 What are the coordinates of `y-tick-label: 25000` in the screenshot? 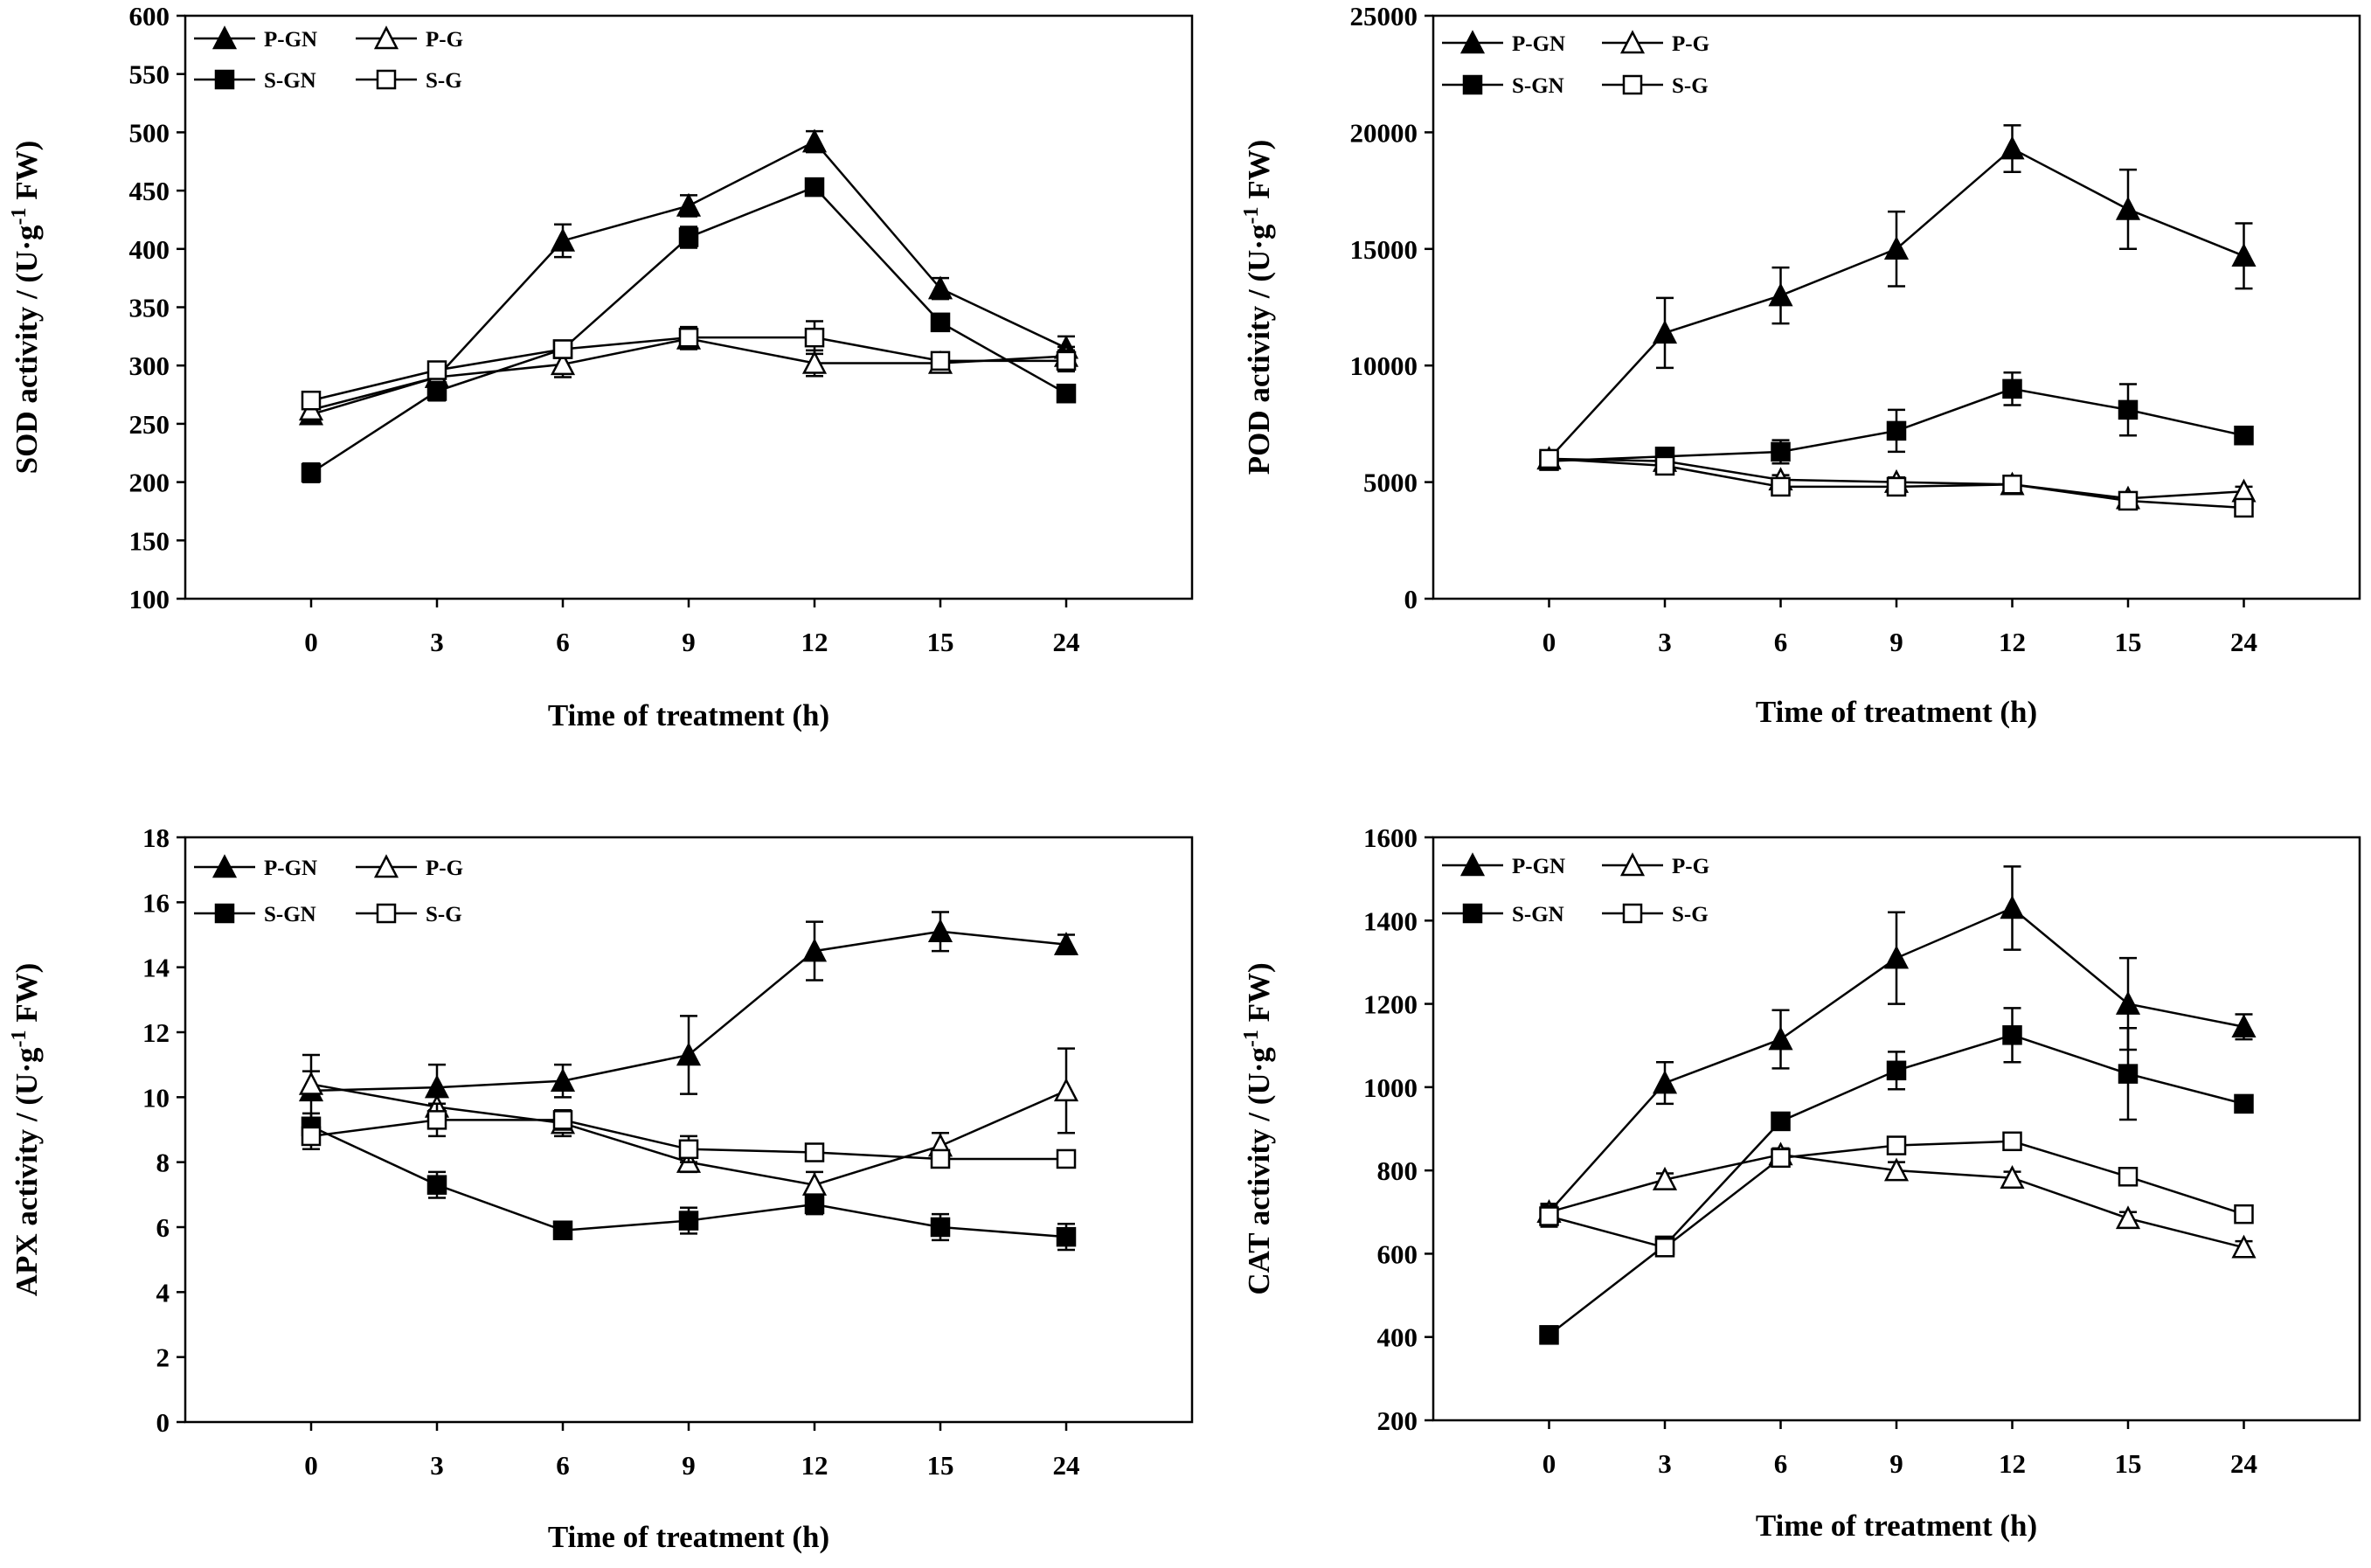 It's located at (1384, 16).